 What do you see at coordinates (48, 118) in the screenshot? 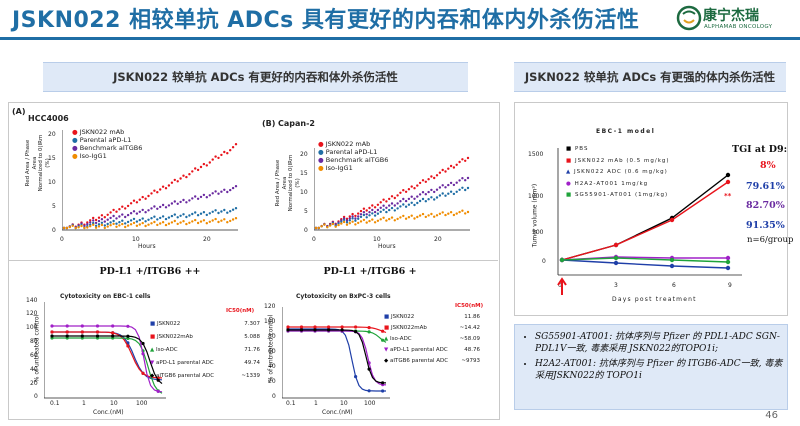
I see `panel-a-cell-line: HCC4006` at bounding box center [48, 118].